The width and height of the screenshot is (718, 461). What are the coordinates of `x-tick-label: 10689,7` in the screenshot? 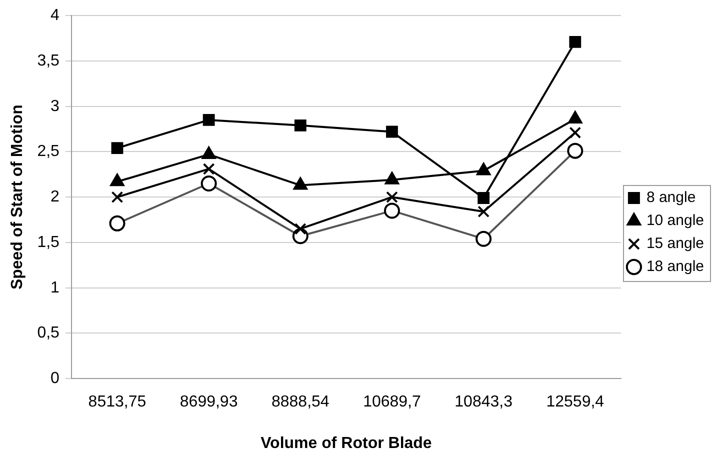 It's located at (392, 402).